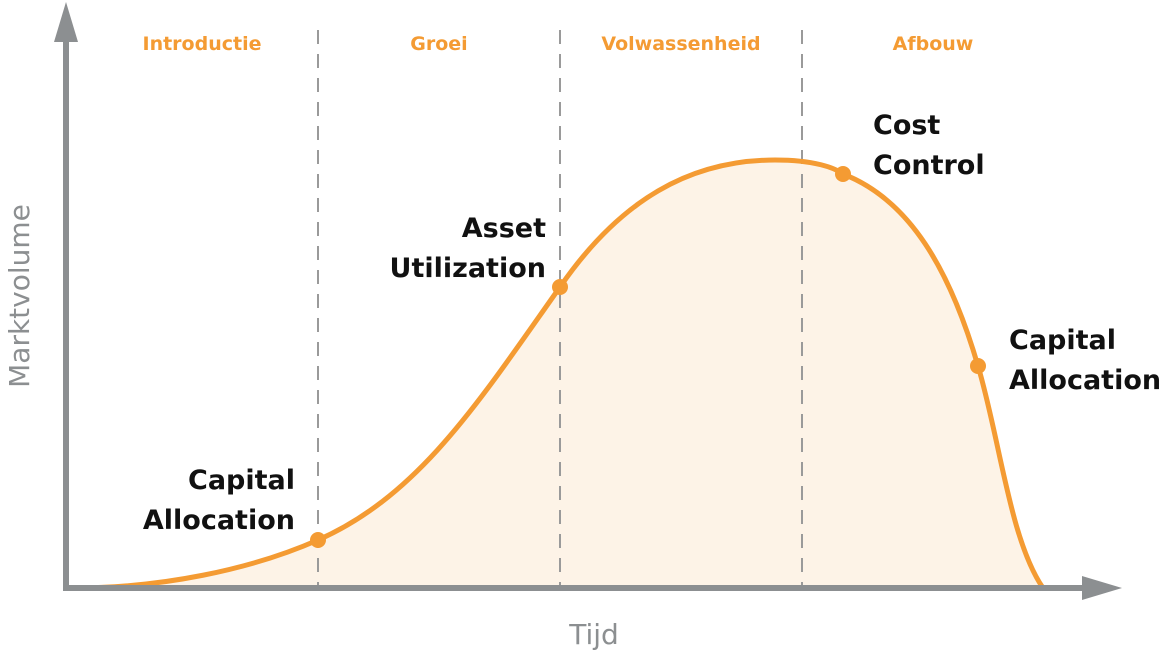 The height and width of the screenshot is (654, 1169). Describe the element at coordinates (66, 22) in the screenshot. I see `y-axis-arrow-icon` at that location.